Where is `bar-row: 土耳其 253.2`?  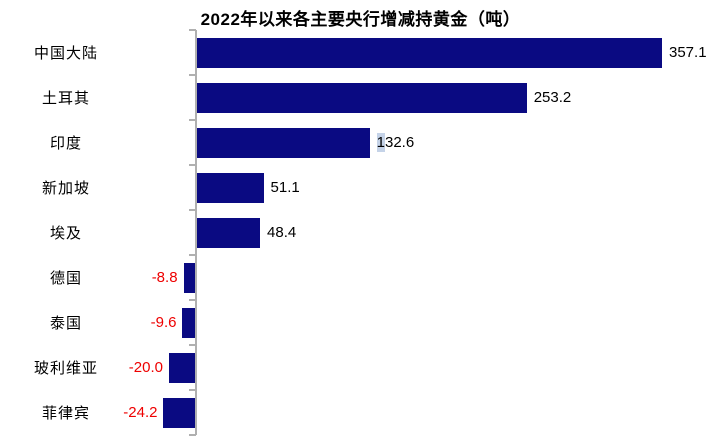
bar-row: 土耳其 253.2 is located at coordinates (360, 97).